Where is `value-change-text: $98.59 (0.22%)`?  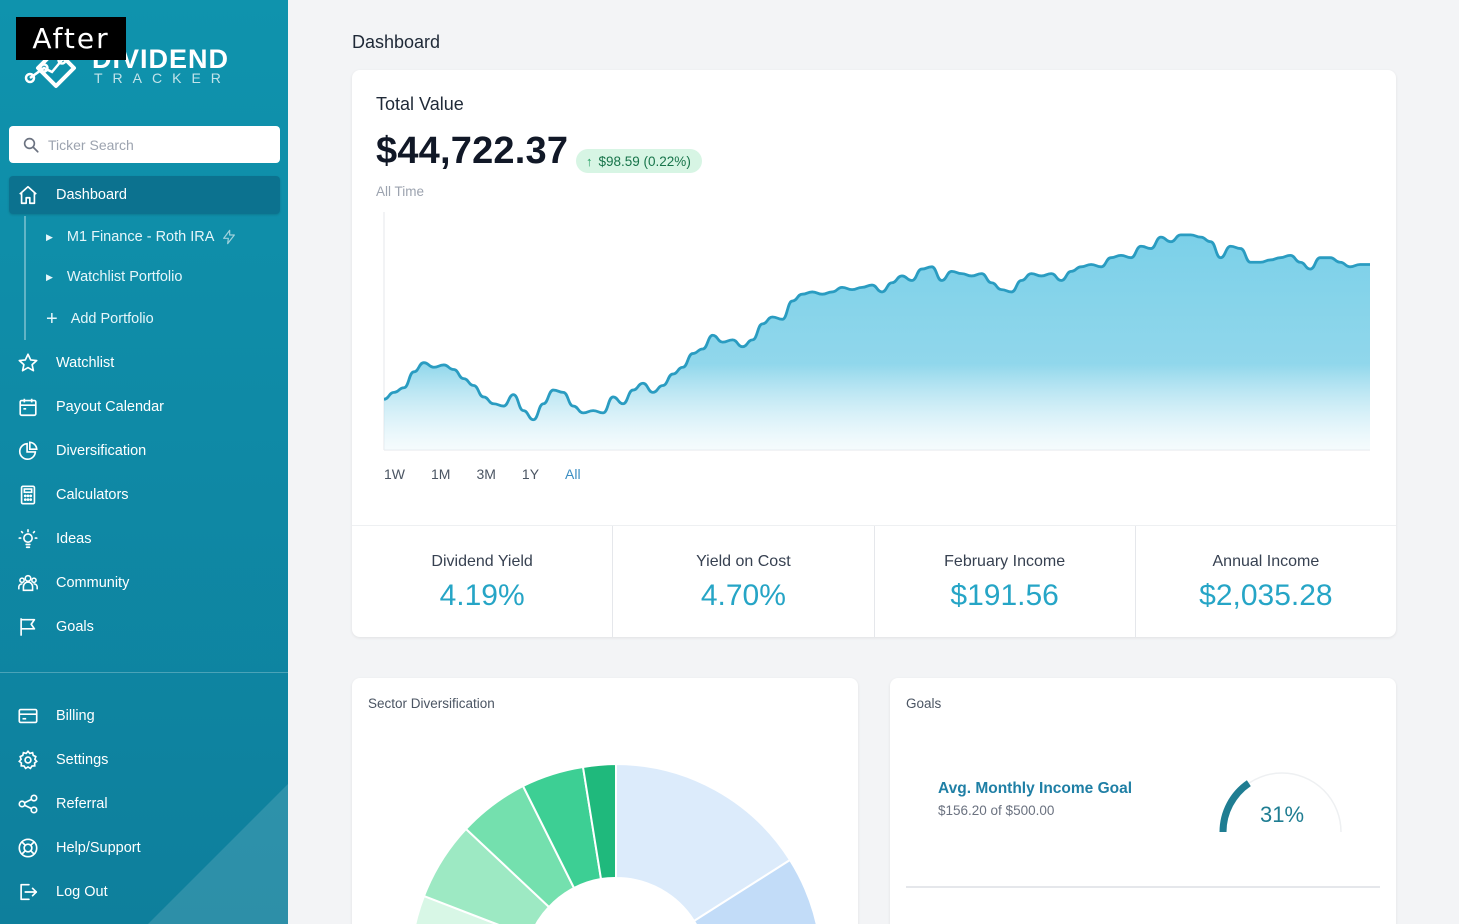
value-change-text: $98.59 (0.22%) is located at coordinates (644, 161).